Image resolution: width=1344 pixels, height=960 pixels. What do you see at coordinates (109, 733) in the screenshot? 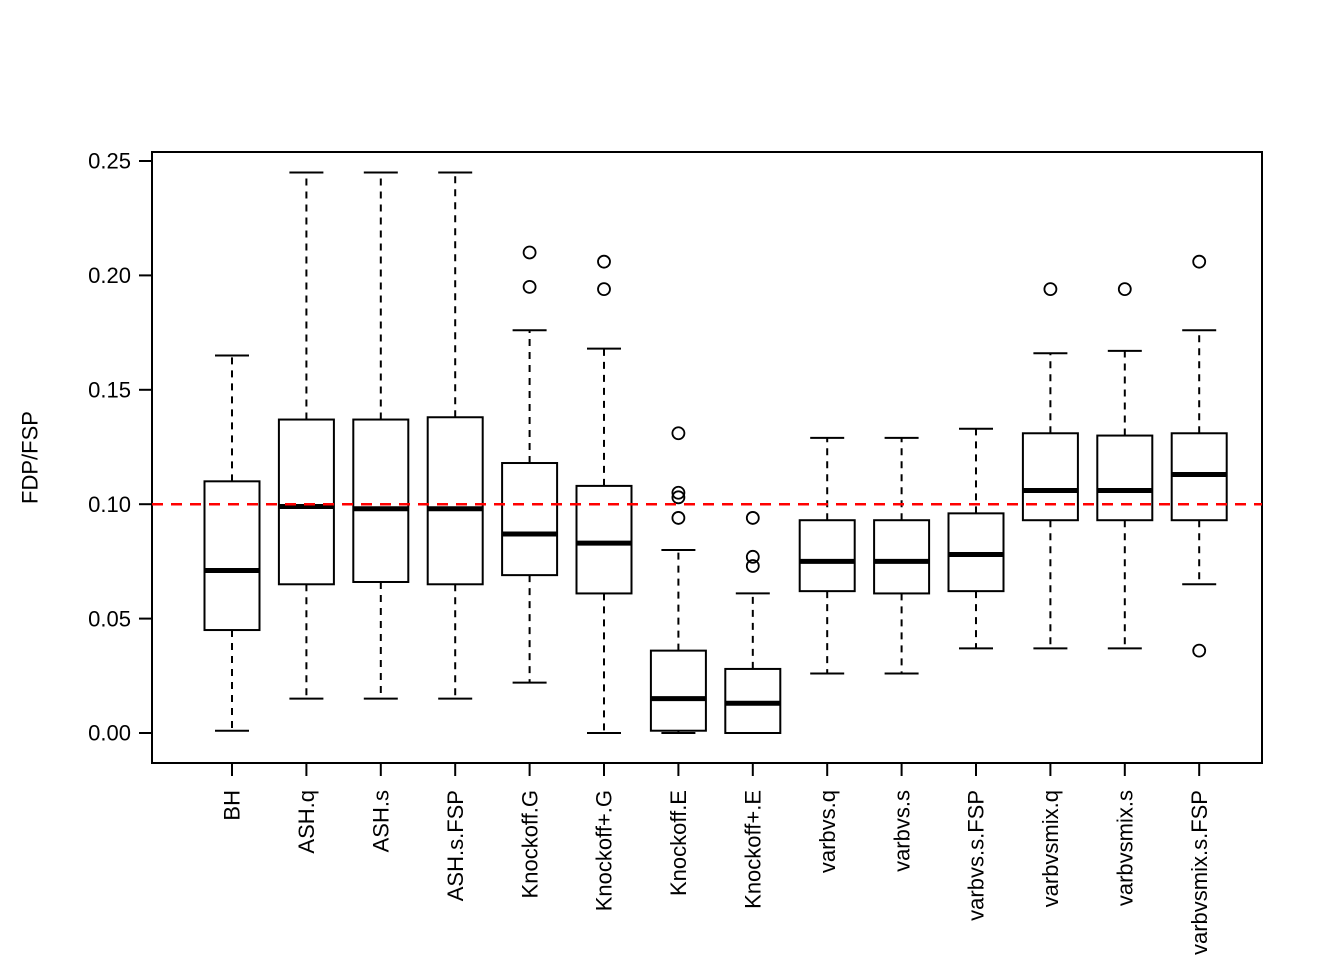
I see `y-axis-tick-label: 0.00` at bounding box center [109, 733].